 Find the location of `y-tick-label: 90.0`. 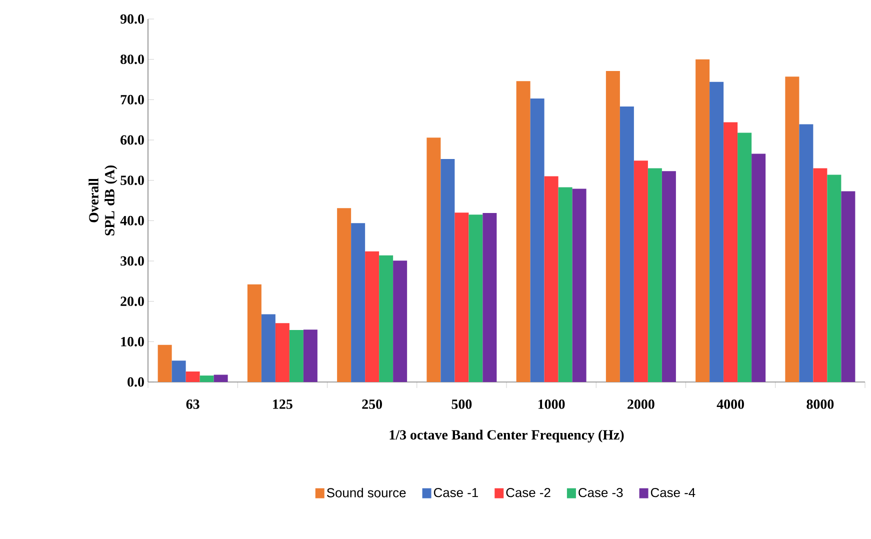

y-tick-label: 90.0 is located at coordinates (132, 19).